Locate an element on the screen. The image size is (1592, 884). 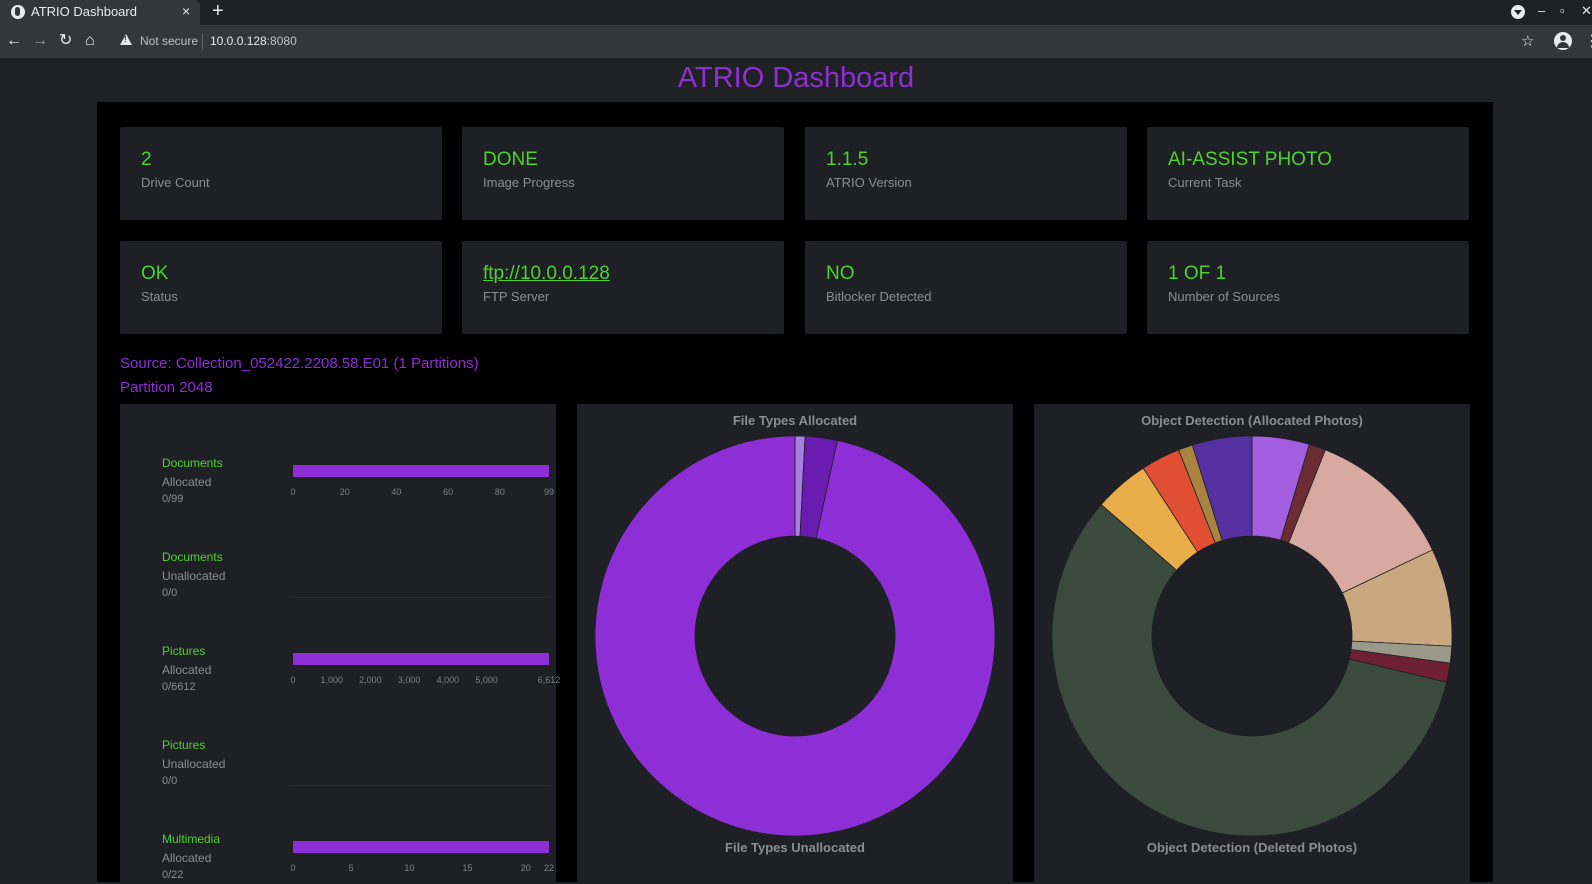
object-detection-donut is located at coordinates (1252, 636).